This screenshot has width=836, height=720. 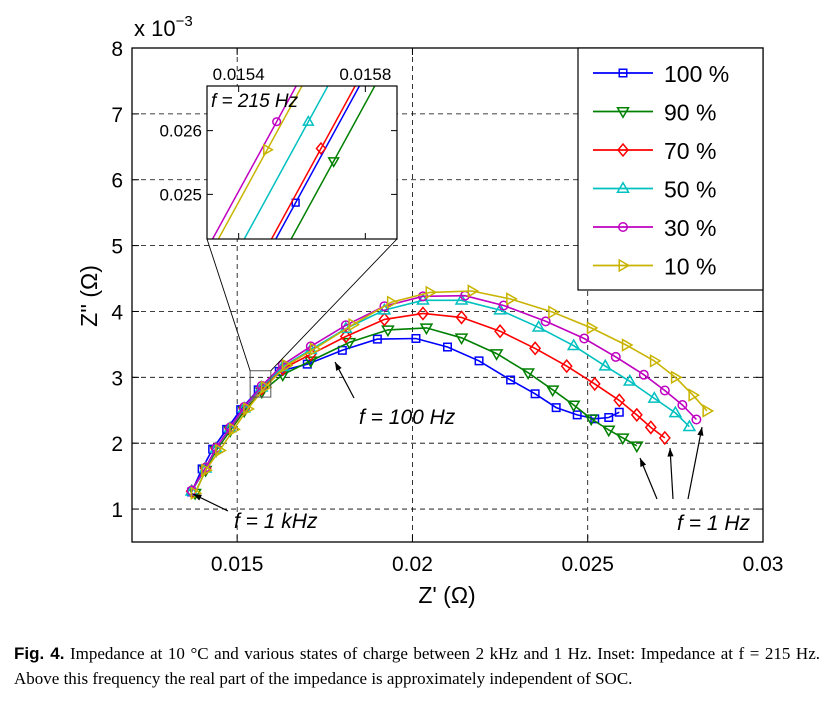 What do you see at coordinates (713, 523) in the screenshot?
I see `annotation-text: f = 1 Hz` at bounding box center [713, 523].